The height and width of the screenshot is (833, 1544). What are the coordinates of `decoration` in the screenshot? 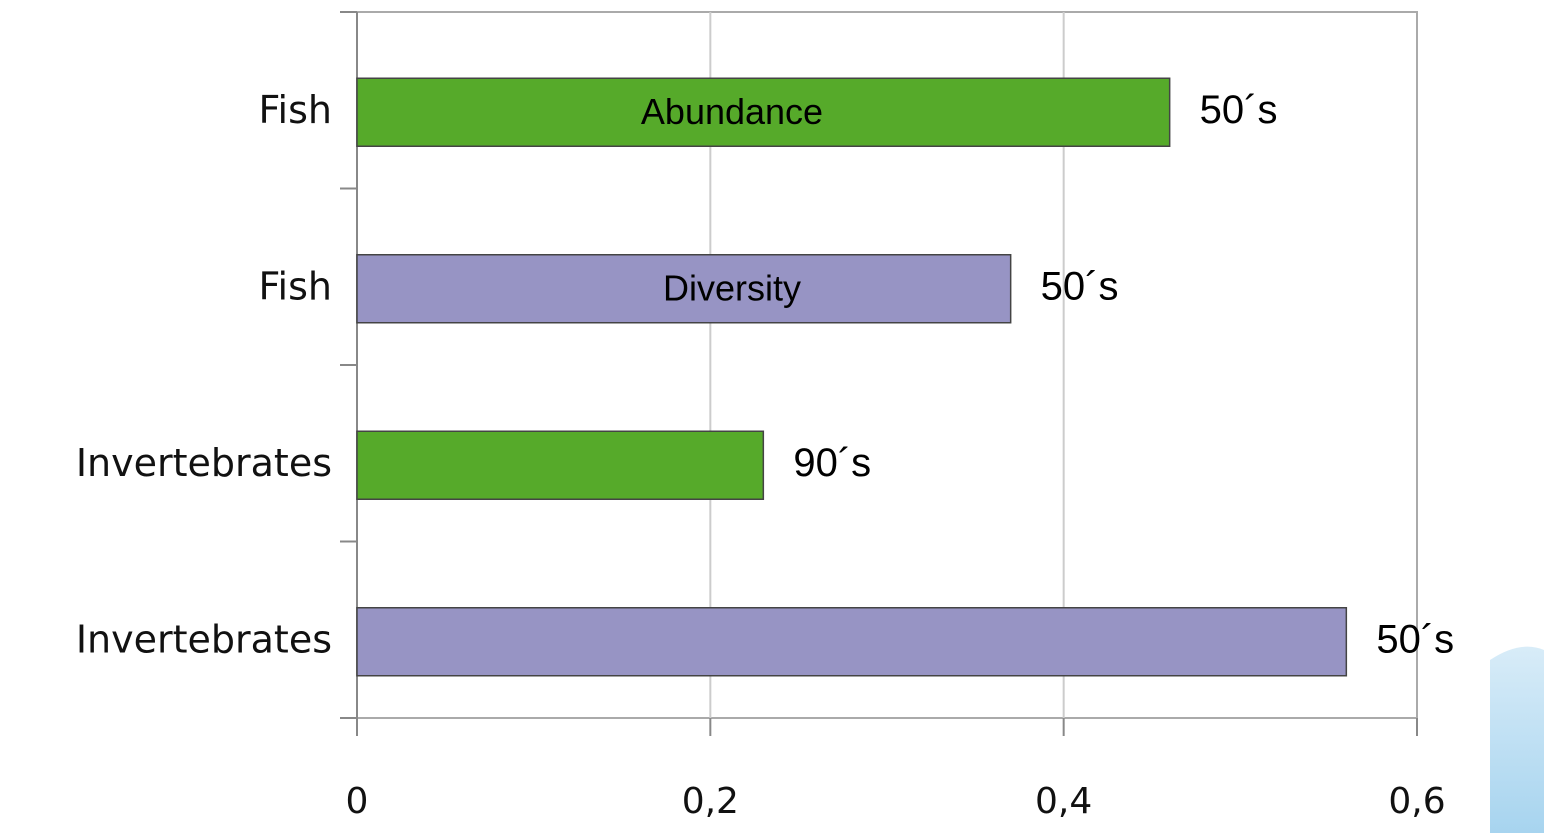 It's located at (1517, 739).